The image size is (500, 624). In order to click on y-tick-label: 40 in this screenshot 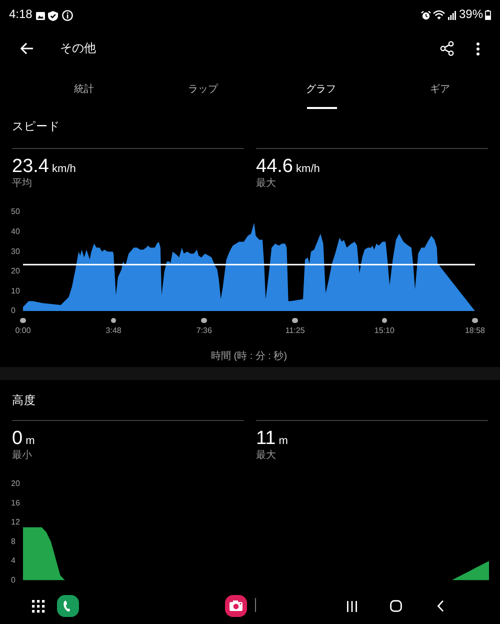, I will do `click(15, 231)`.